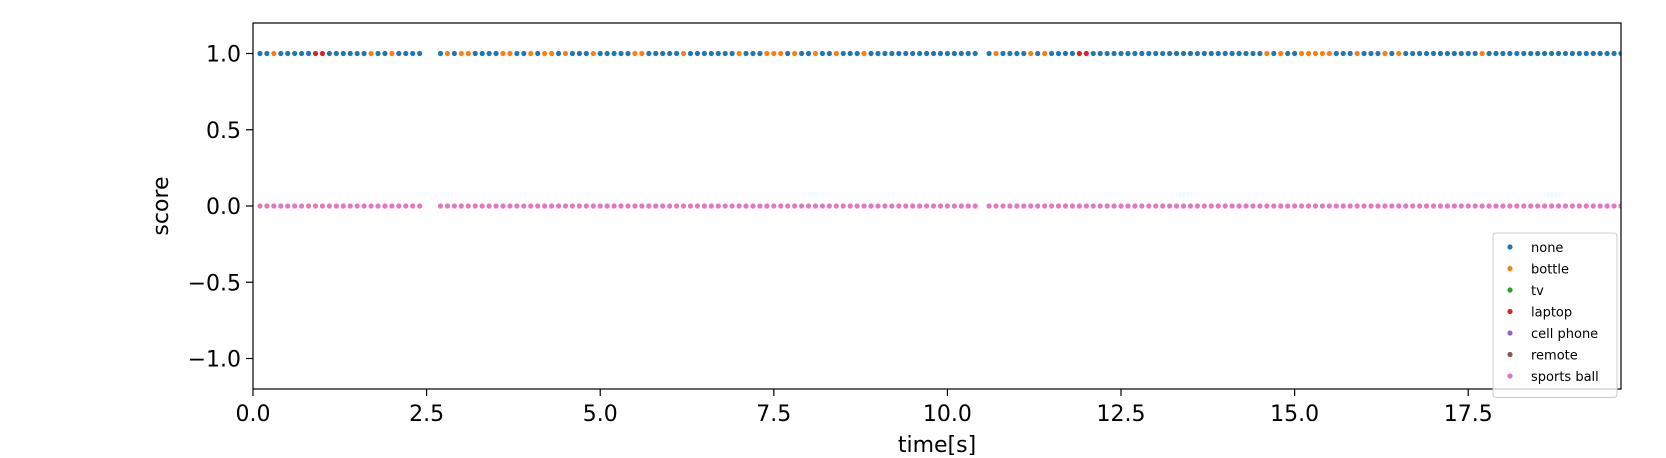 This screenshot has height=458, width=1666. Describe the element at coordinates (223, 55) in the screenshot. I see `y-tick-label: 1.0` at that location.